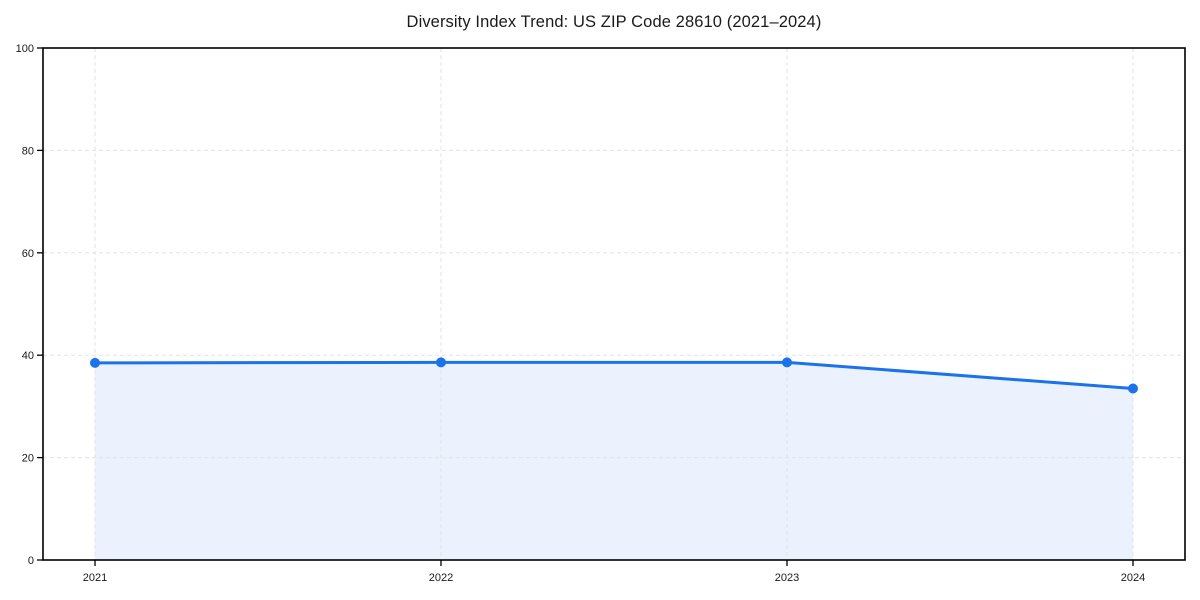 The height and width of the screenshot is (600, 1200). Describe the element at coordinates (31, 561) in the screenshot. I see `y-tick-label: 0` at that location.